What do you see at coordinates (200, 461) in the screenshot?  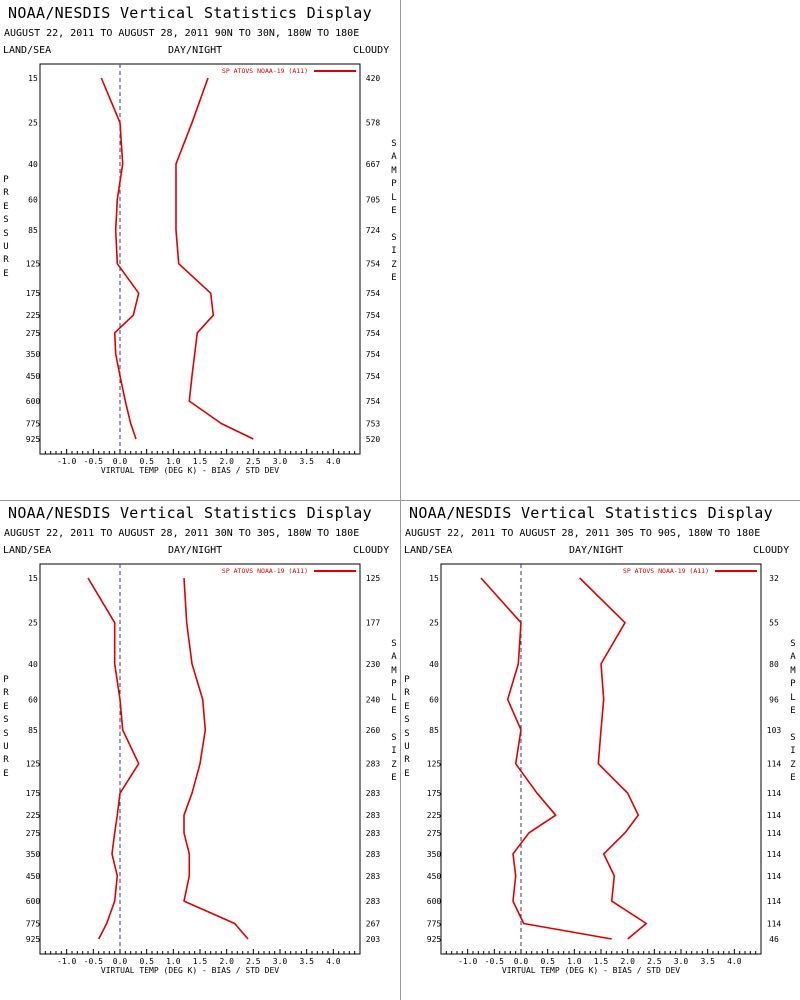 I see `x-tick-label: 1.5` at bounding box center [200, 461].